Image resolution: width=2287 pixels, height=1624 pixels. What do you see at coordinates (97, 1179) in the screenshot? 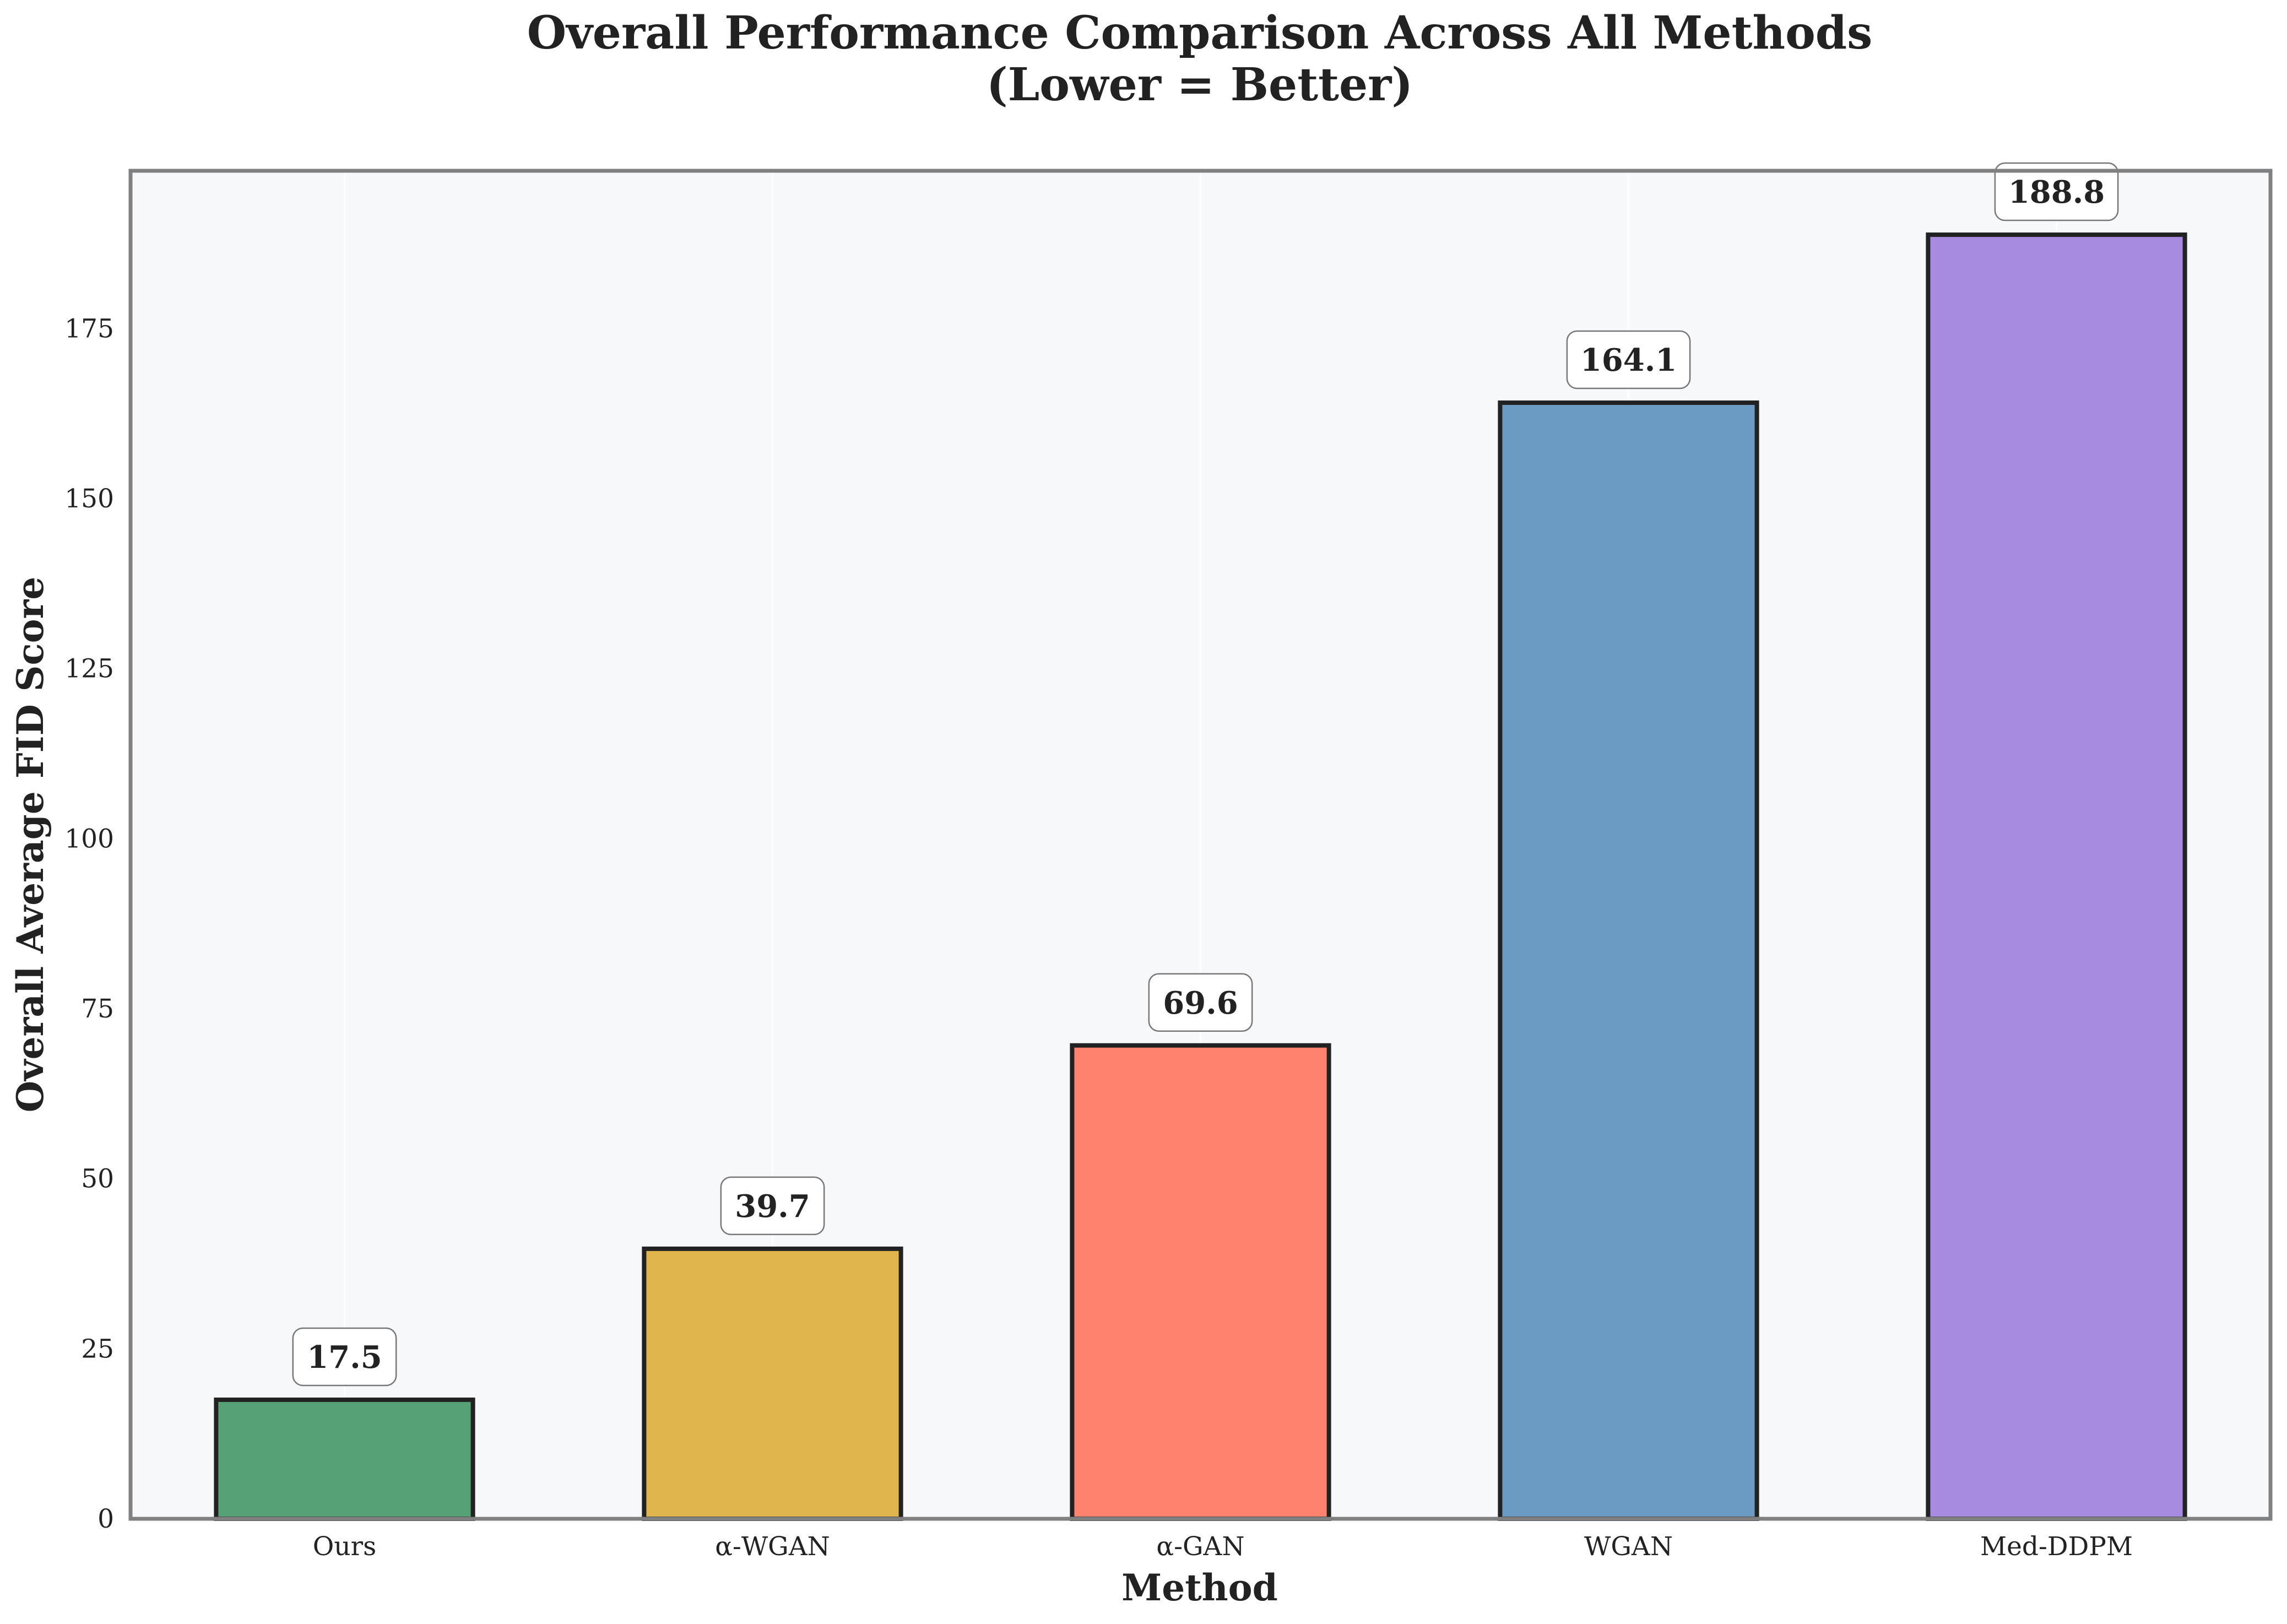
I see `y-tick-label: 50` at bounding box center [97, 1179].